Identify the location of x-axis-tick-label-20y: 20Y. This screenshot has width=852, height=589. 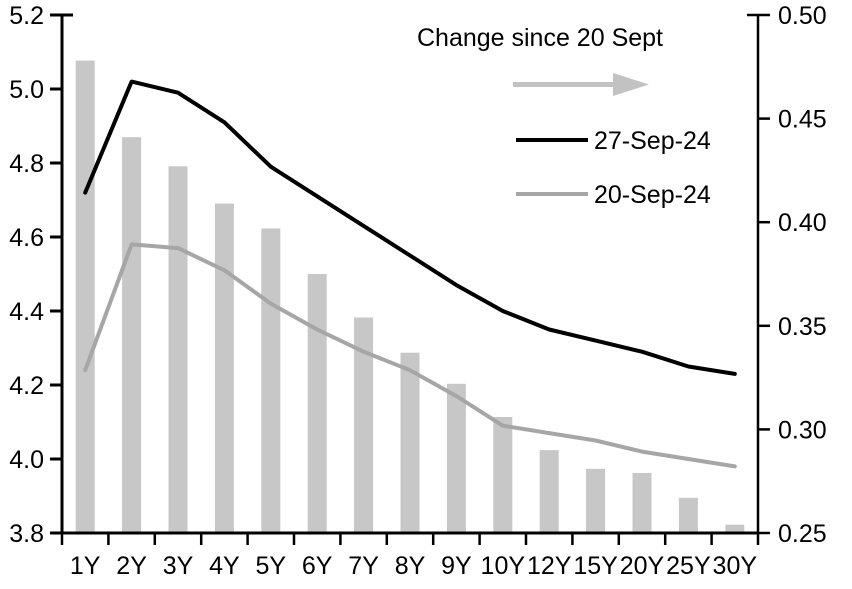
(642, 566).